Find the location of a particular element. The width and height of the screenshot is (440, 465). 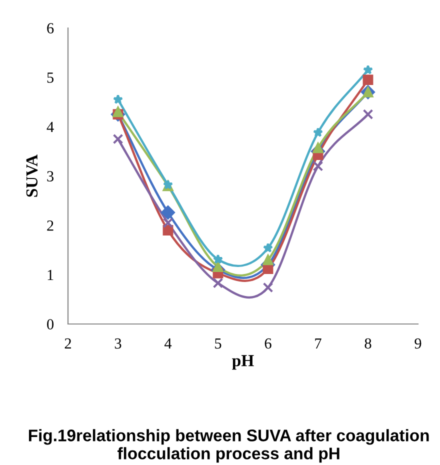

y-tick-label: 1 is located at coordinates (51, 275).